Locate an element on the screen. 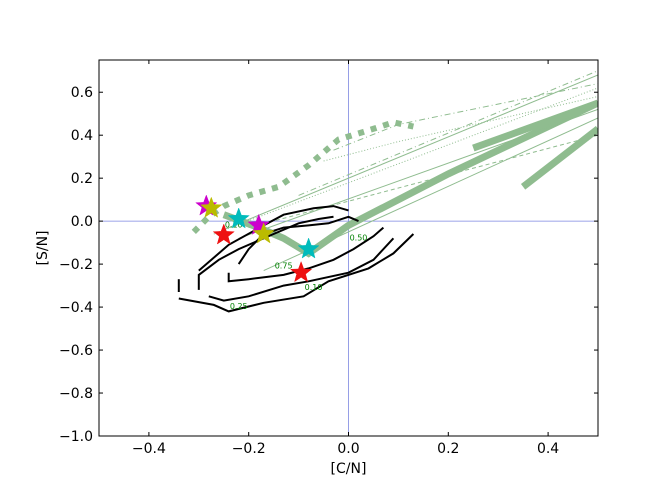 The image size is (664, 498). y-axis-label: [S/N] is located at coordinates (43, 248).